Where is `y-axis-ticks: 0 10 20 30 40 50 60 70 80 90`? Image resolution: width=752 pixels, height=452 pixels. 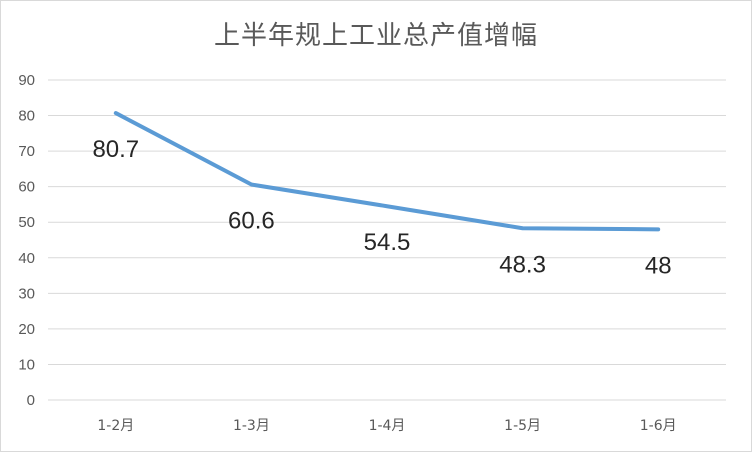 y-axis-ticks: 0 10 20 30 40 50 60 70 80 90 is located at coordinates (26, 240).